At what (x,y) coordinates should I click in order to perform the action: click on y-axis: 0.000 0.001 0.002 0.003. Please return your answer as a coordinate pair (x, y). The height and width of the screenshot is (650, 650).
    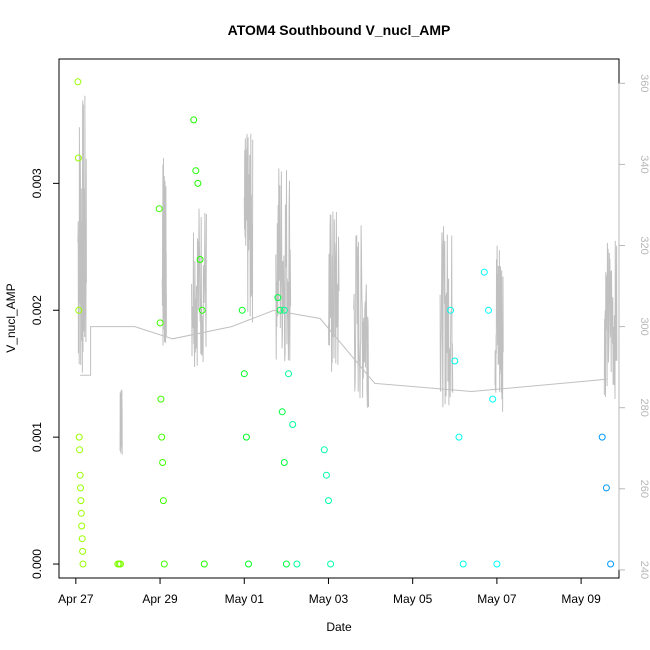
    Looking at the image, I should click on (45, 373).